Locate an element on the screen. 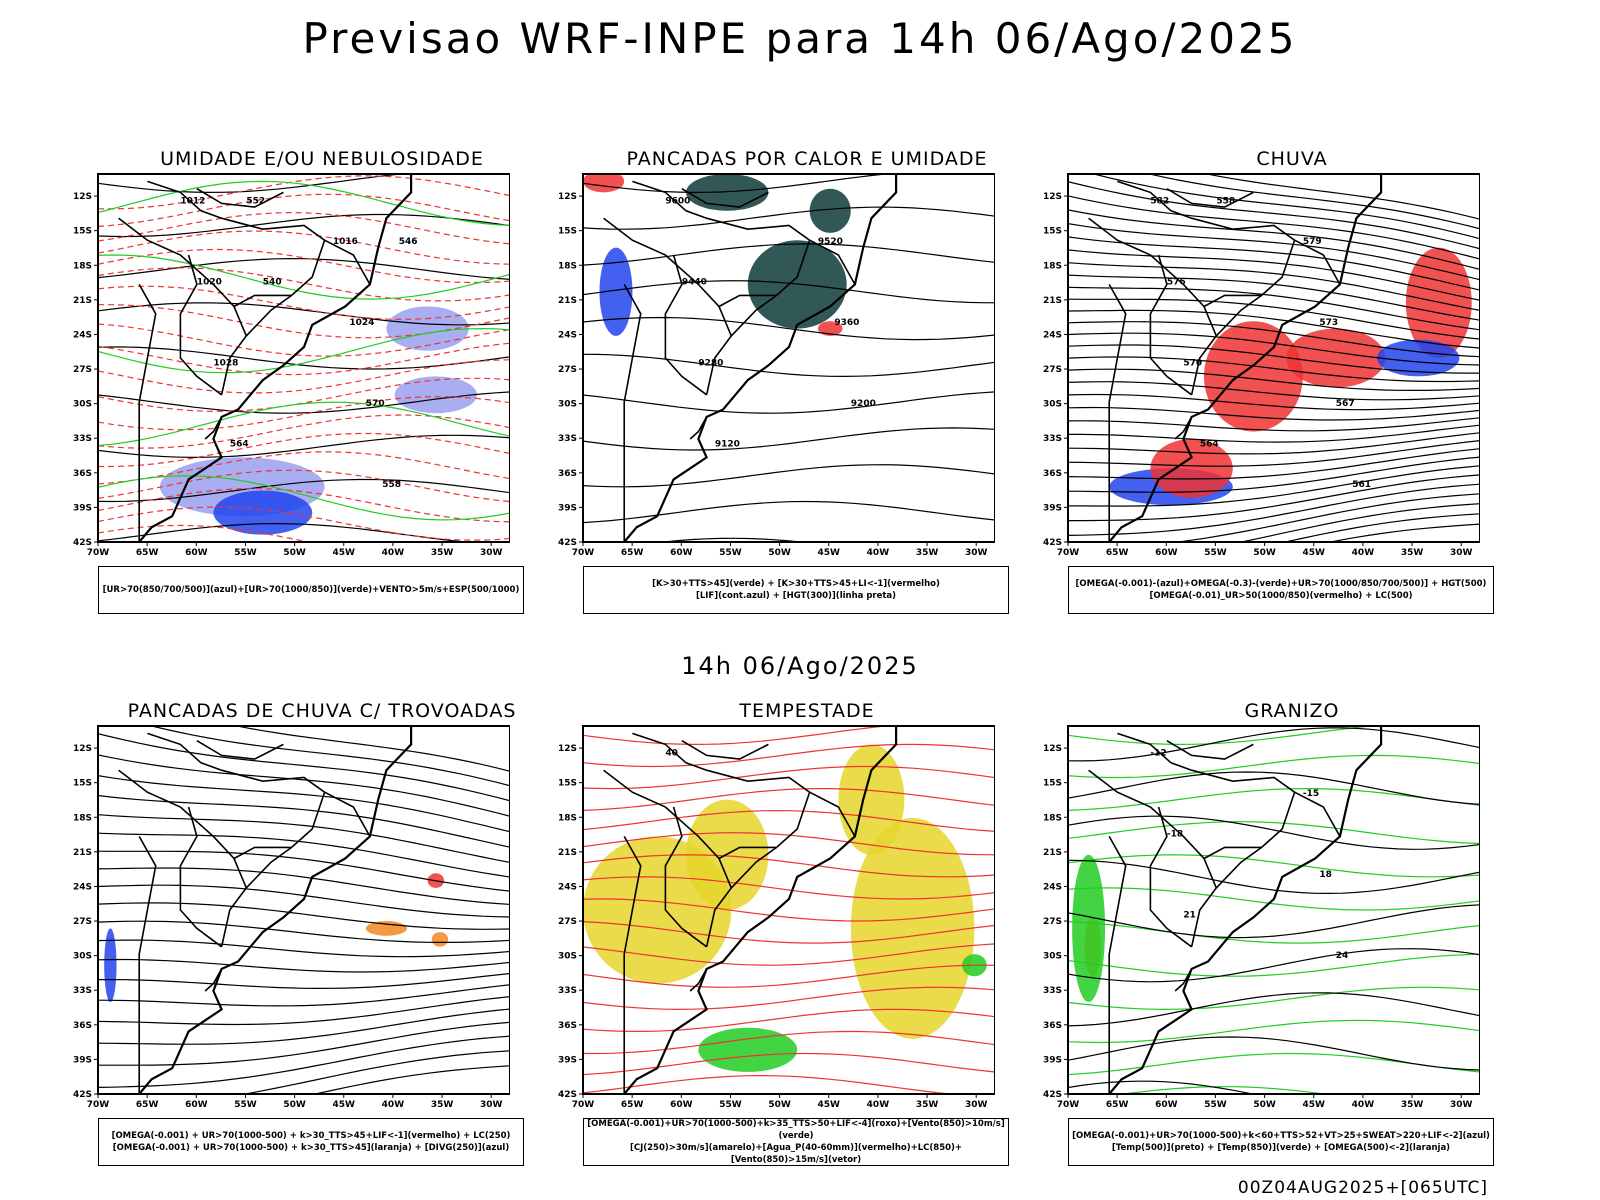 This screenshot has height=1200, width=1600. contour-label: 576 is located at coordinates (1176, 282).